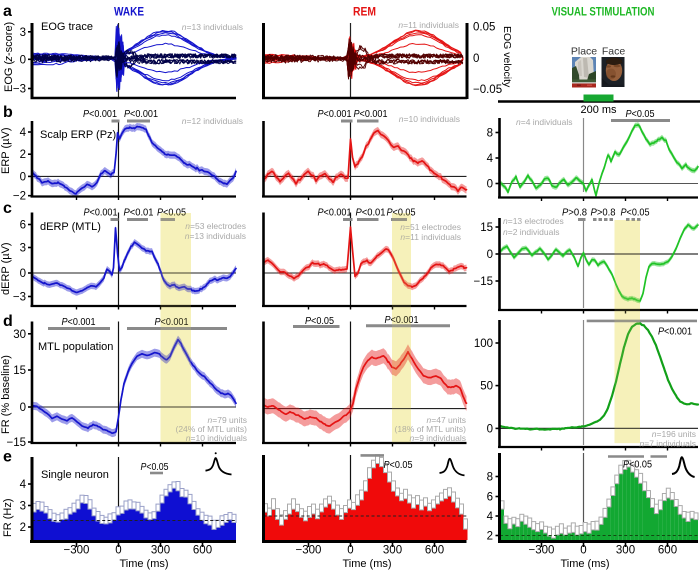 This screenshot has width=700, height=571. Describe the element at coordinates (129, 13) in the screenshot. I see `svg-text: WAKE` at that location.